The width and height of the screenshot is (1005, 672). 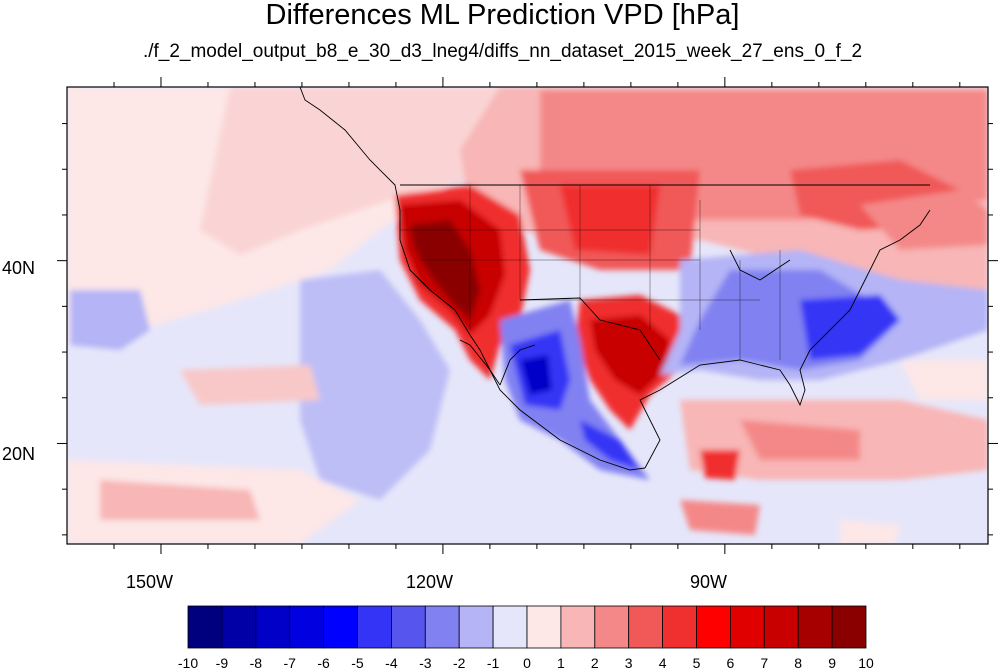 I want to click on colorbar-tick-label: 7, so click(x=764, y=663).